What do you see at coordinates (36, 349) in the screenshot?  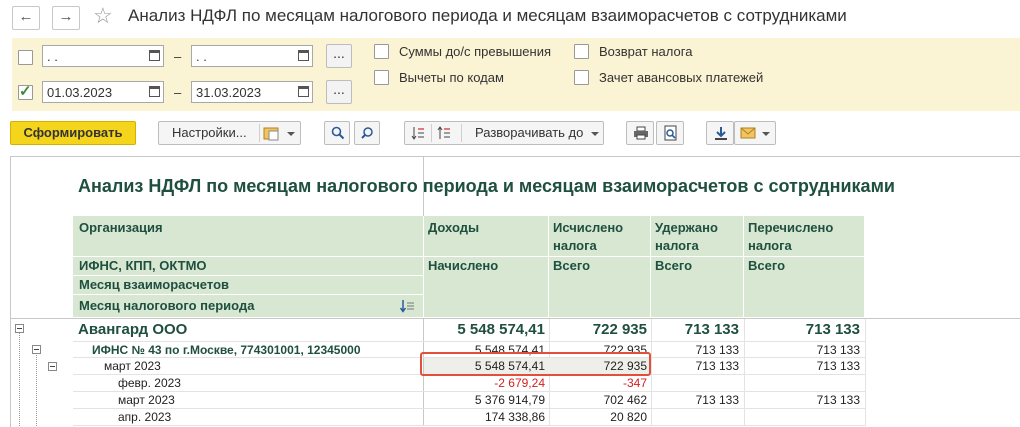 I see `collapse-ifns-icon` at bounding box center [36, 349].